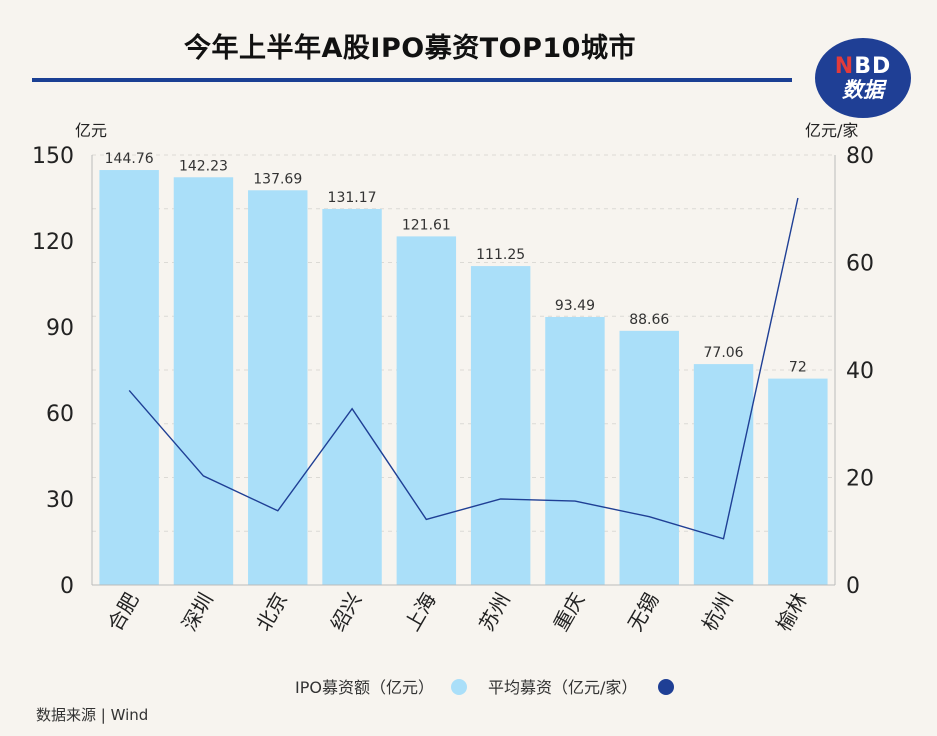  I want to click on chart-title: 今年上半年A股IPO募资TOP10城市, so click(410, 48).